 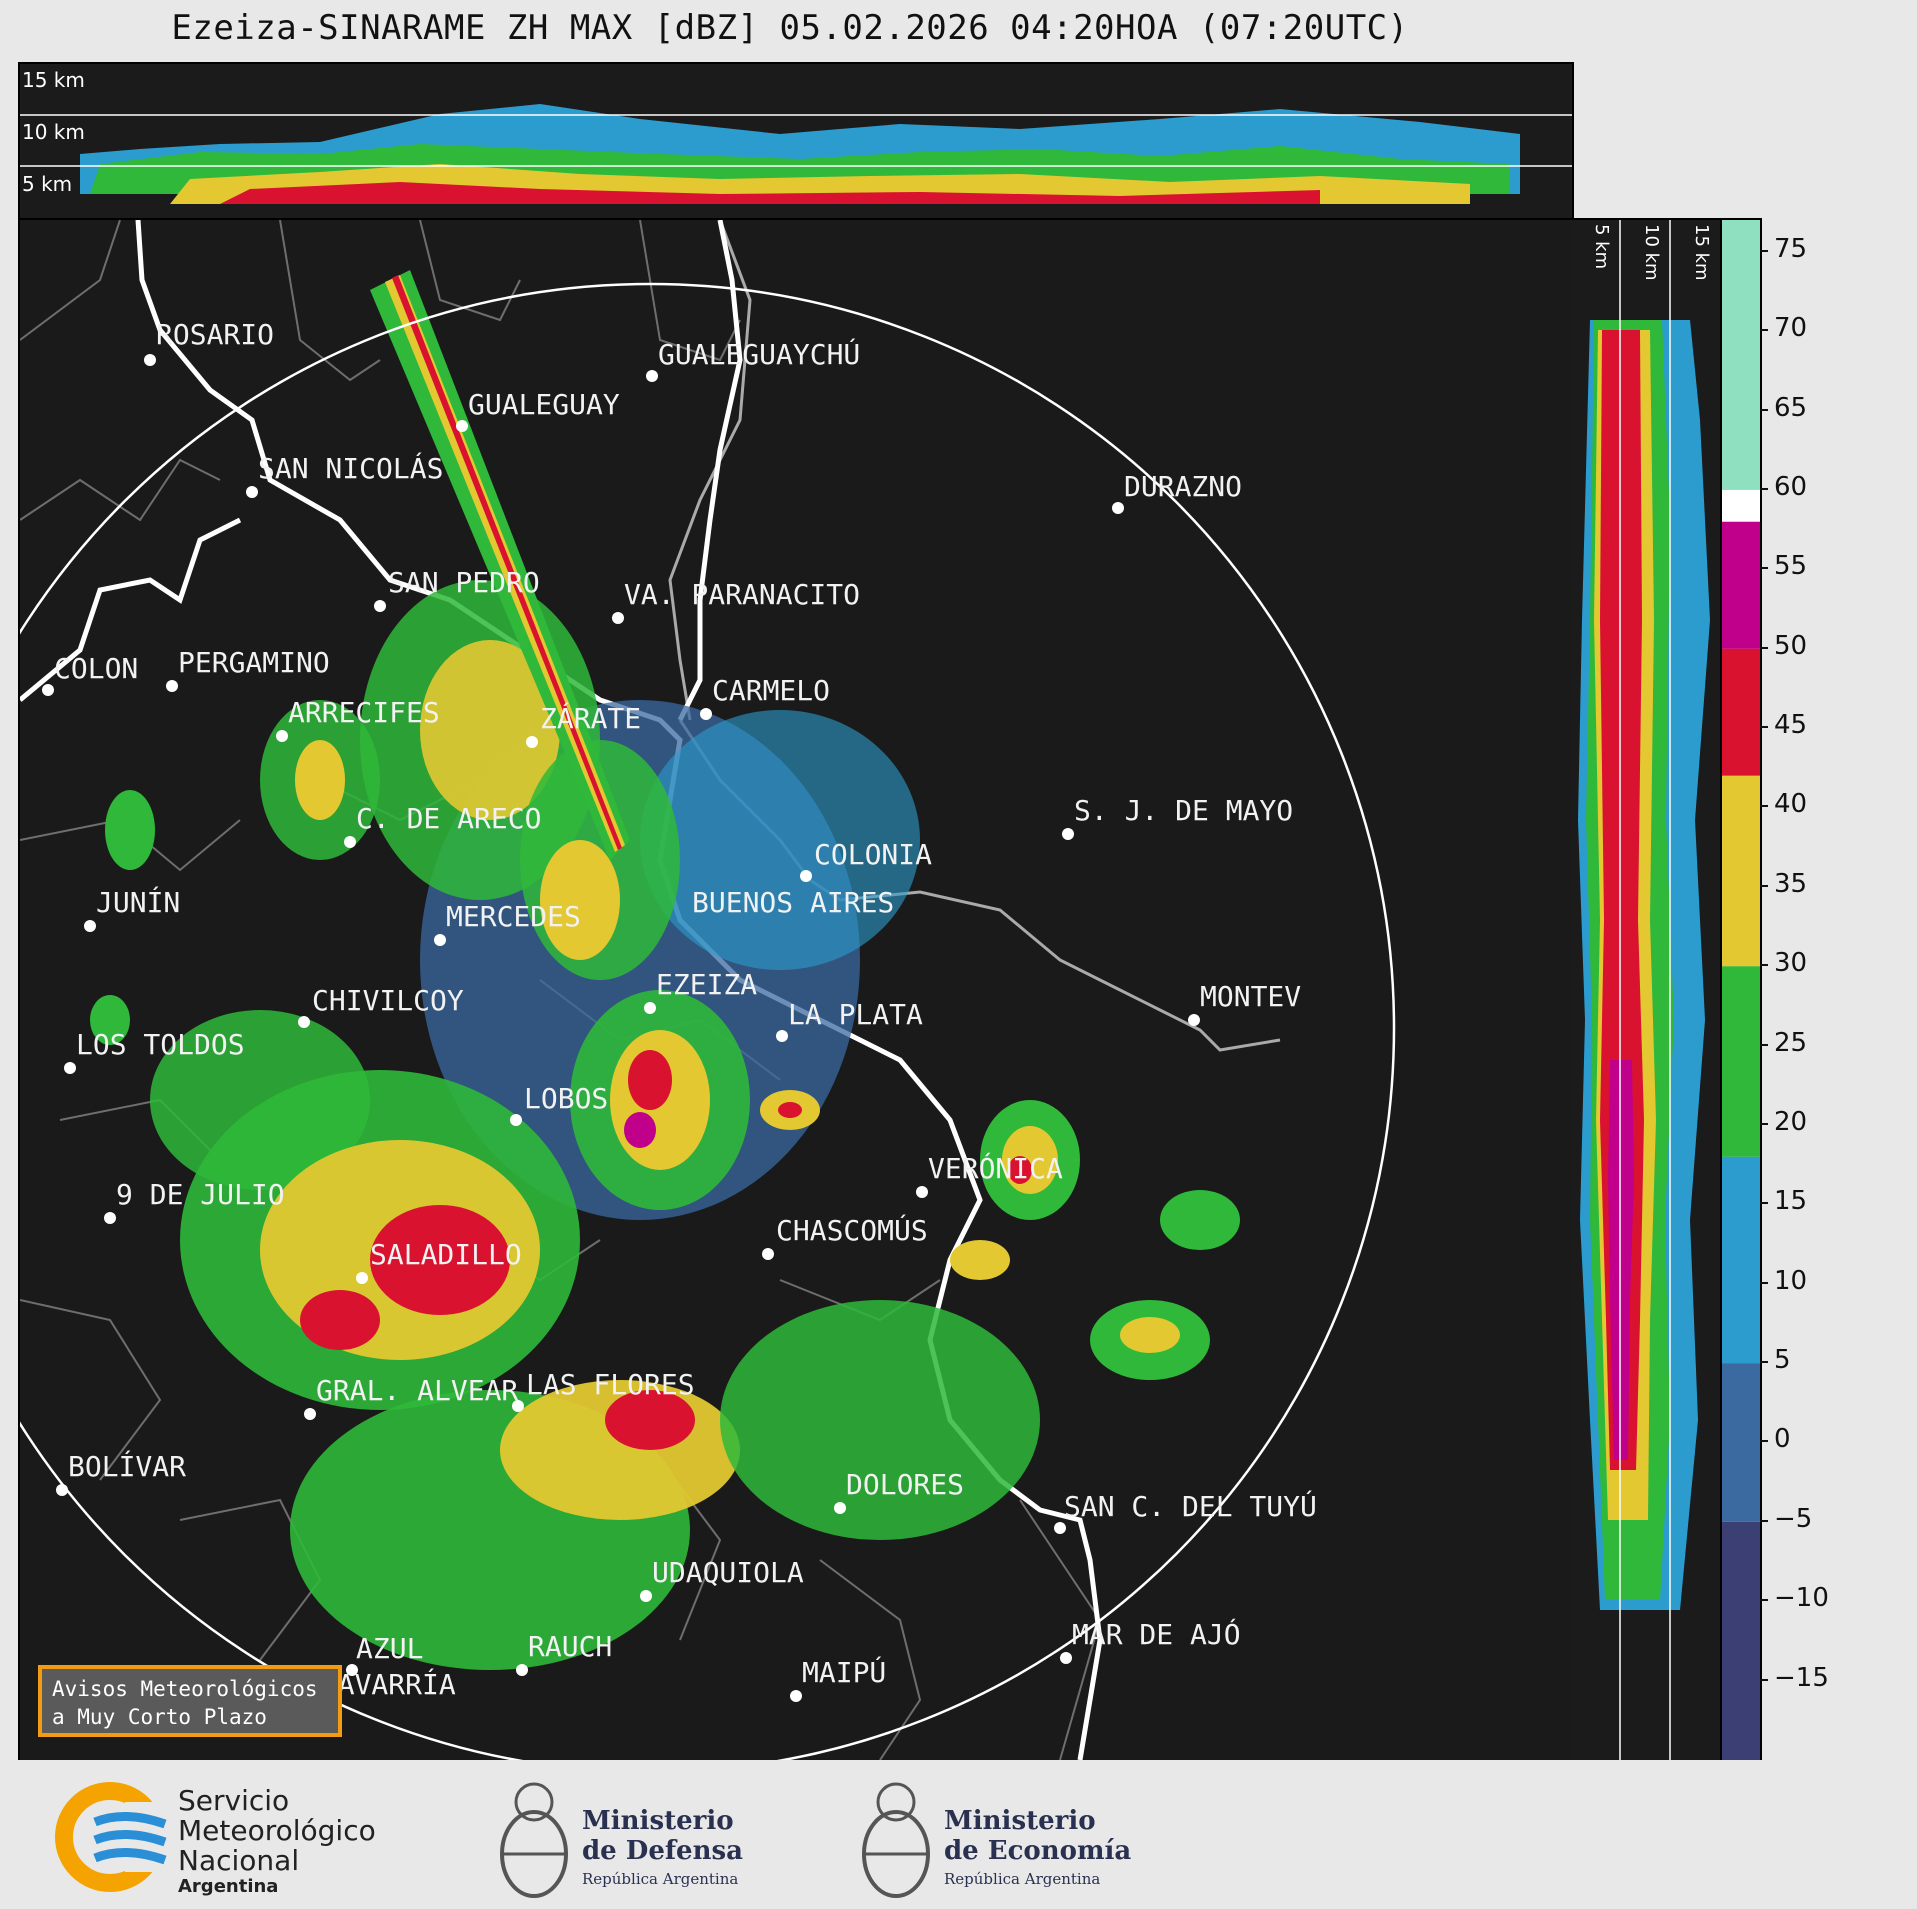 I want to click on colorbar-tick-label: 30, so click(x=1791, y=963).